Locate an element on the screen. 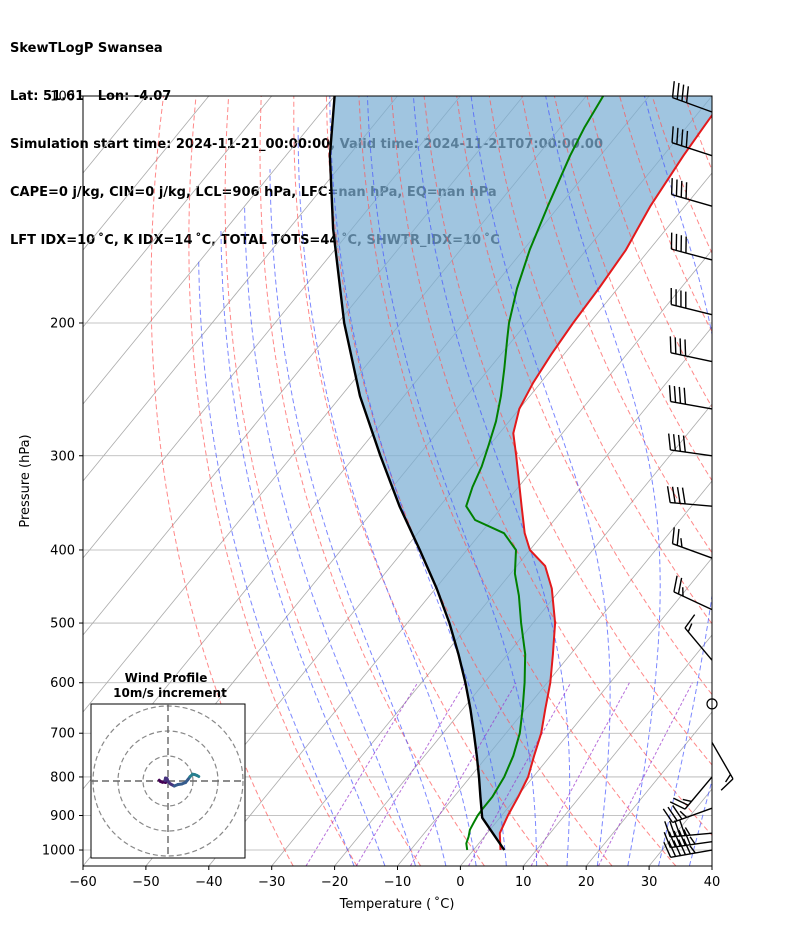 The height and width of the screenshot is (937, 794). hodograph-inset: Wind Profile 10m/s increment is located at coordinates (168, 765).